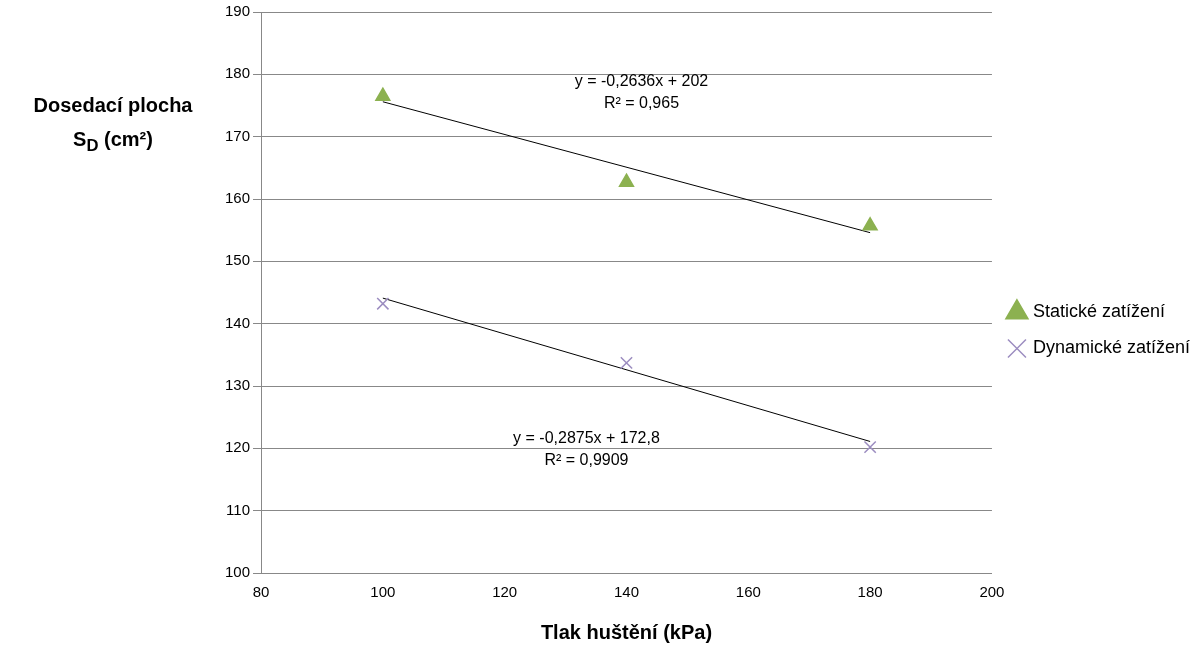 This screenshot has width=1204, height=655. Describe the element at coordinates (1111, 347) in the screenshot. I see `legend-label: Dynamické zatížení` at that location.